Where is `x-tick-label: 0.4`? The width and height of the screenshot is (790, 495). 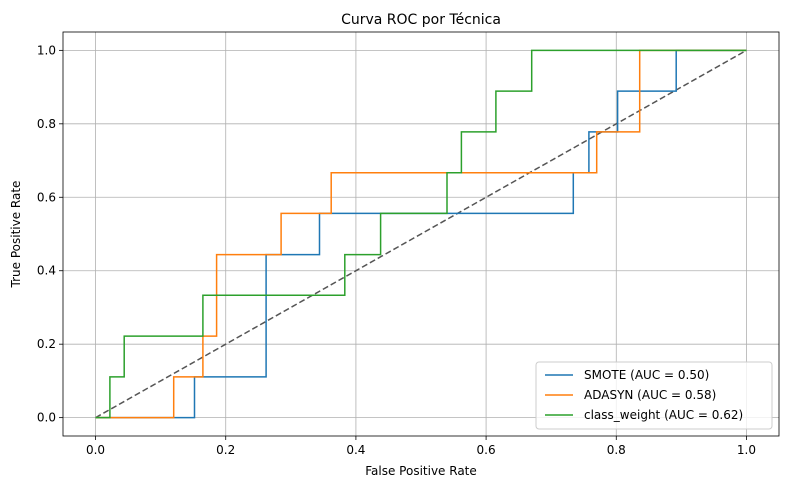
x-tick-label: 0.4 is located at coordinates (355, 450).